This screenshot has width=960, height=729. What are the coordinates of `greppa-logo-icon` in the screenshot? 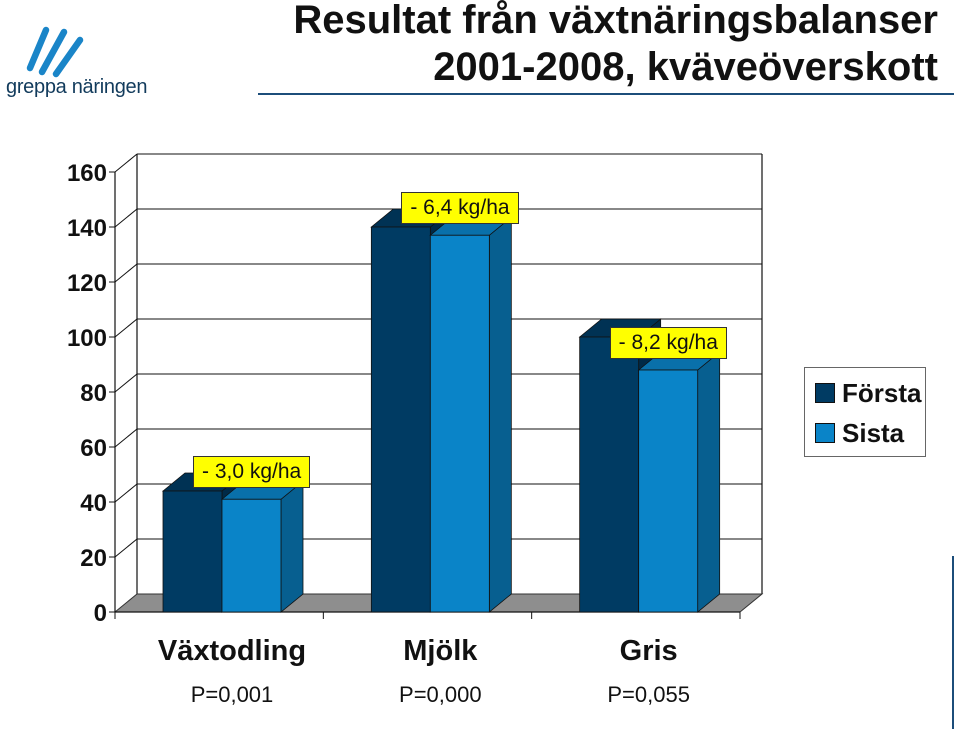 It's located at (55, 52).